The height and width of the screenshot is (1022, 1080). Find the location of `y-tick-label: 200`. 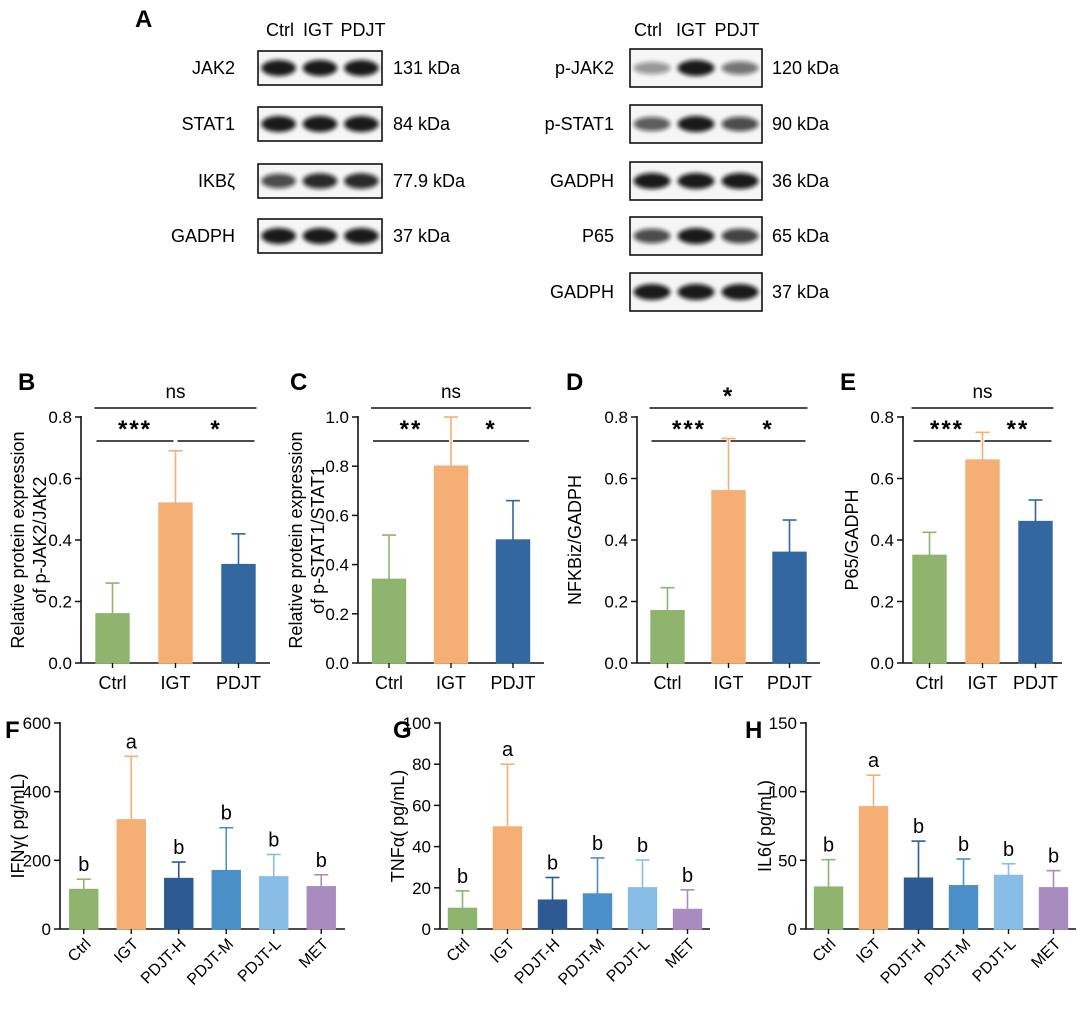

y-tick-label: 200 is located at coordinates (37, 860).